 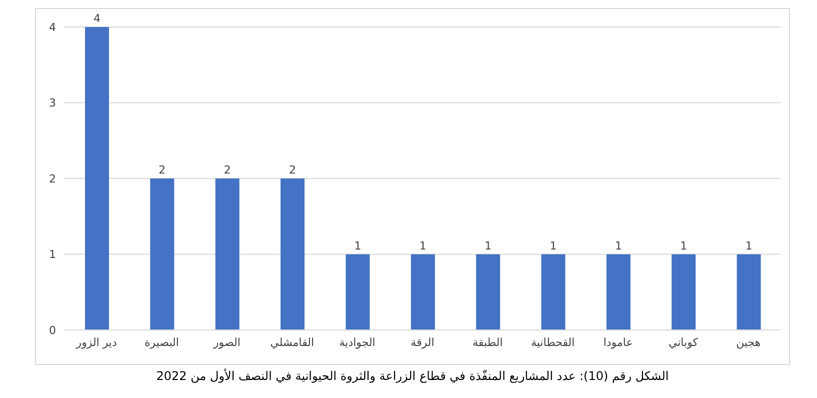 I want to click on x-tick-label: الطبقة, so click(x=487, y=342).